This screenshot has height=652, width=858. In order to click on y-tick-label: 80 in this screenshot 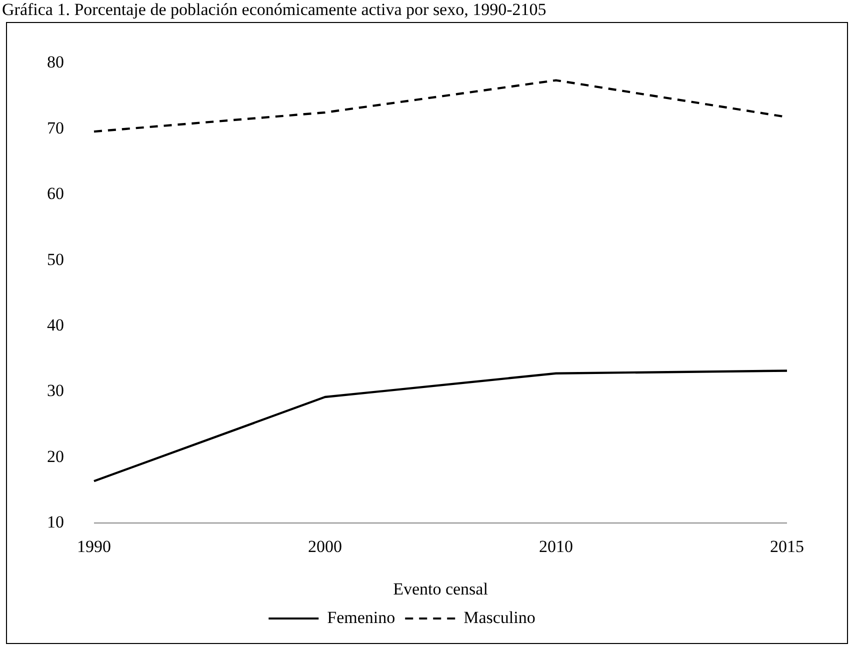, I will do `click(55, 62)`.